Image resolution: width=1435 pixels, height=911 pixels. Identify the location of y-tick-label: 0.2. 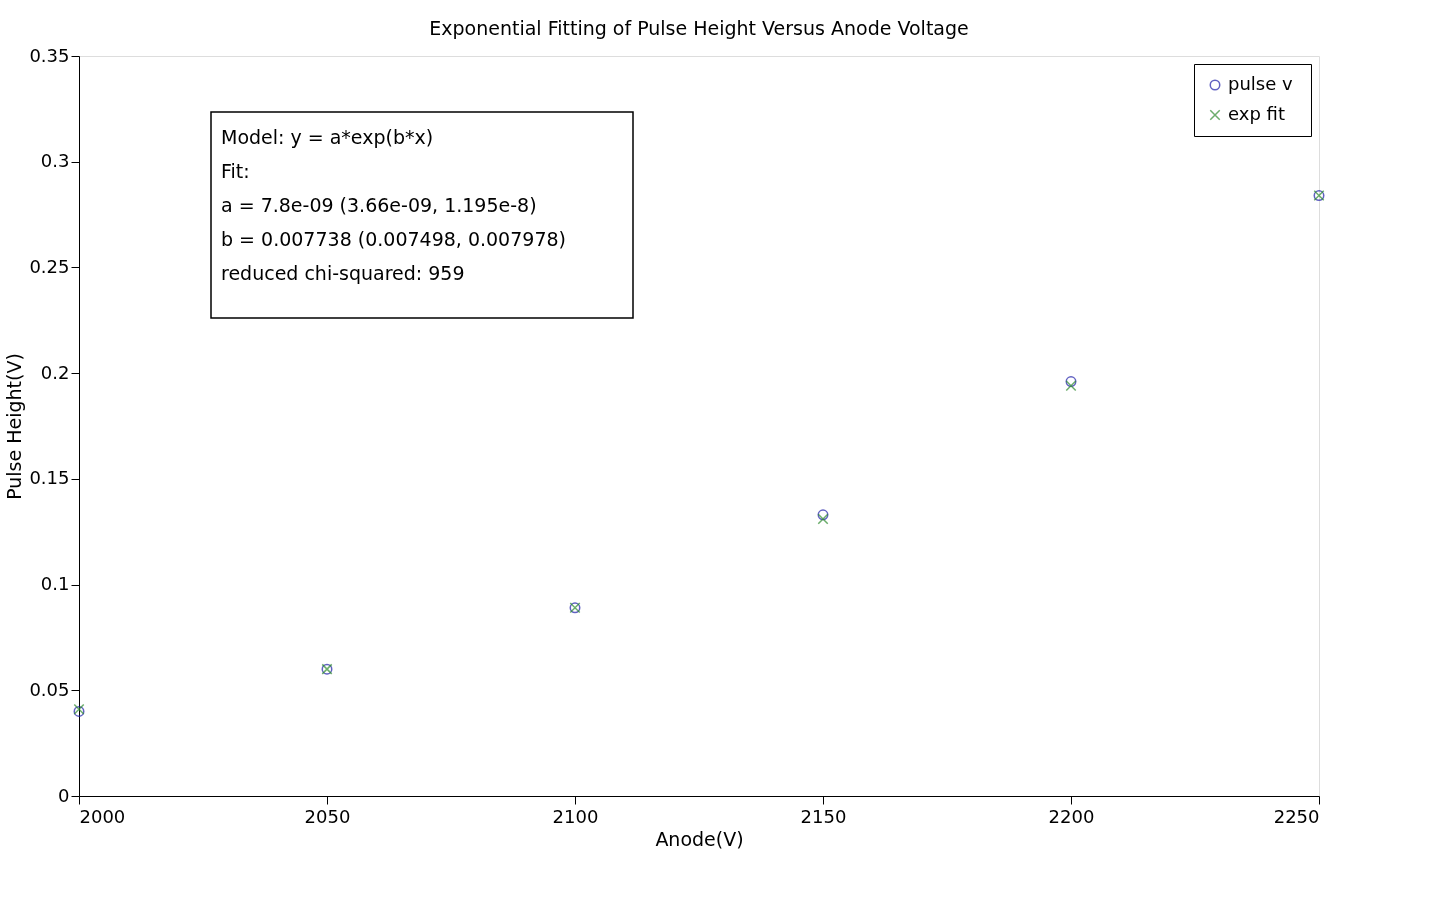
(55, 372).